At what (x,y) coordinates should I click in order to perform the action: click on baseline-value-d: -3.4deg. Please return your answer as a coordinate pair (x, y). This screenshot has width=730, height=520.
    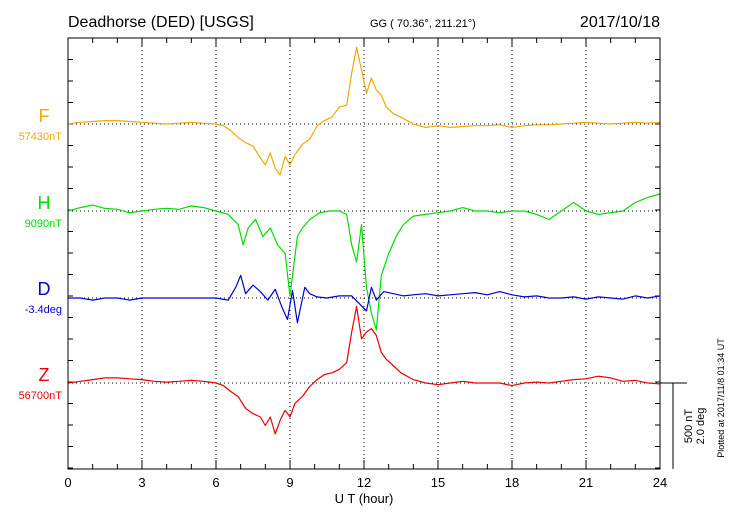
    Looking at the image, I should click on (43, 310).